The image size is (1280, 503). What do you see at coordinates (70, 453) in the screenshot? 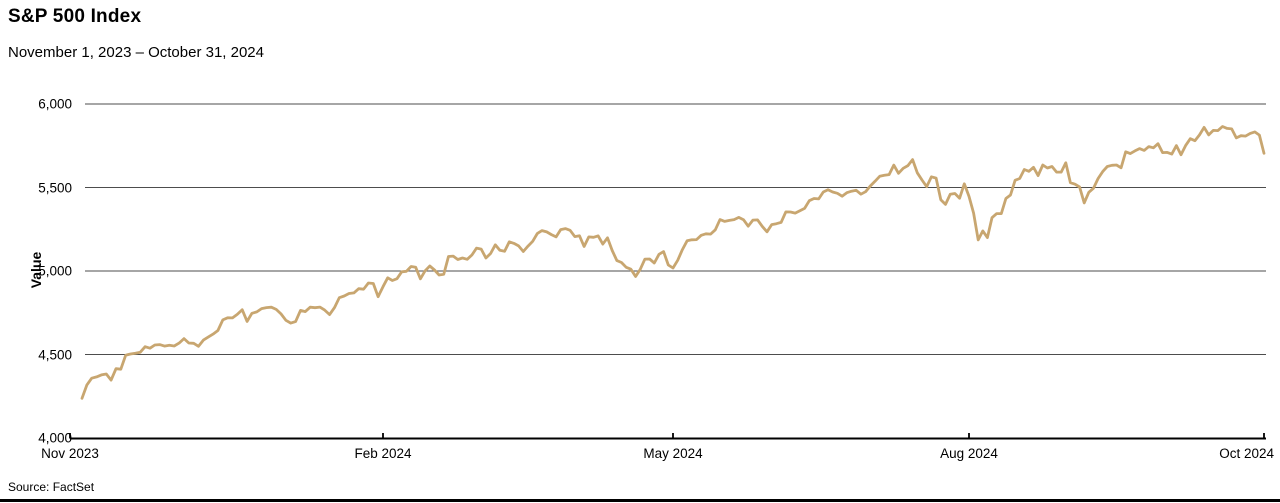
I see `x-tick-label: Nov 2023` at bounding box center [70, 453].